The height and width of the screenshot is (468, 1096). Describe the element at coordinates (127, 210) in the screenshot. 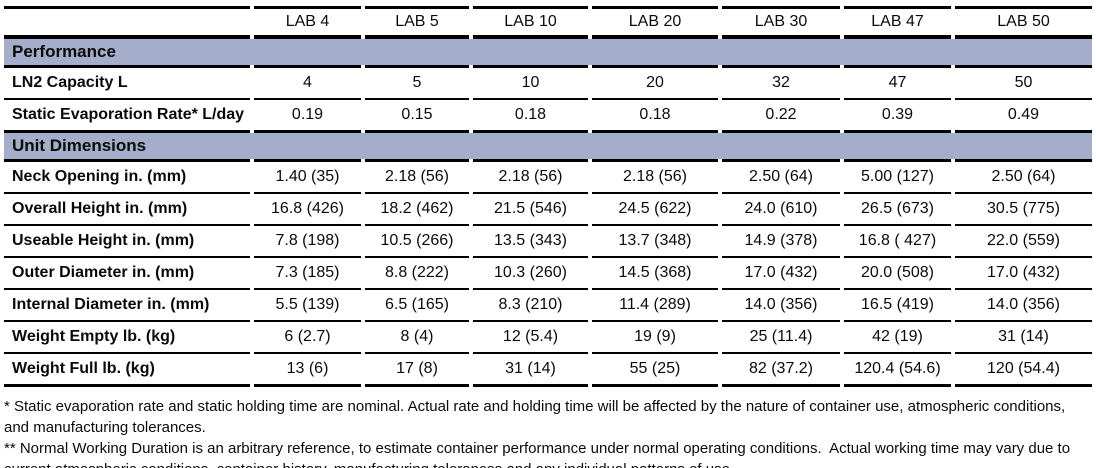

I see `row-label: Overall Height in. (mm)` at that location.